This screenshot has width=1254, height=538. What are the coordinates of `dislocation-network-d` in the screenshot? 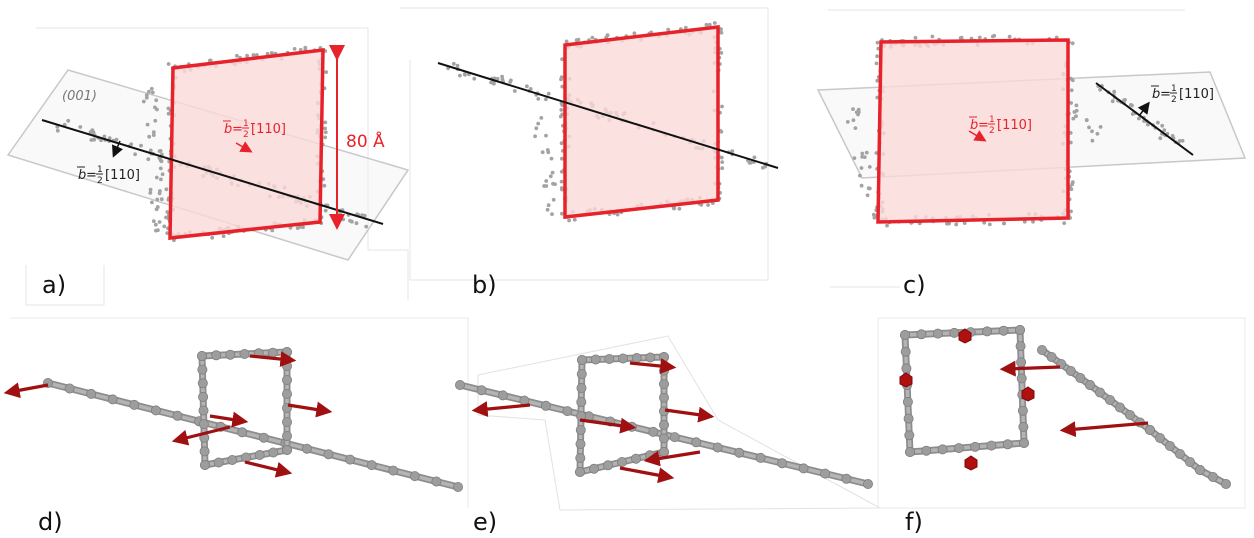 It's located at (252, 419).